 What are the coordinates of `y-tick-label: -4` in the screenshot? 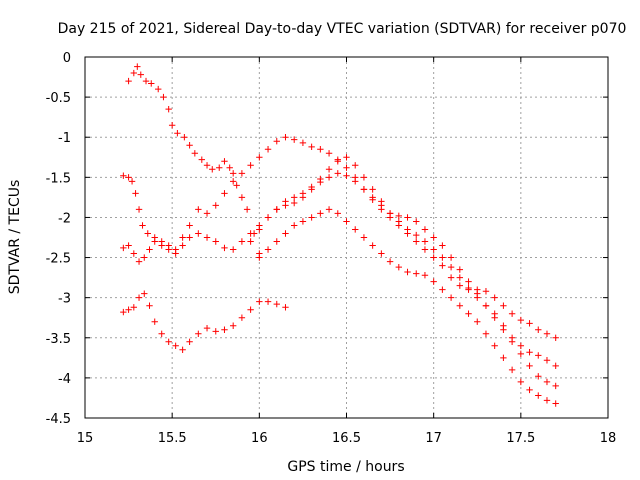 It's located at (64, 379).